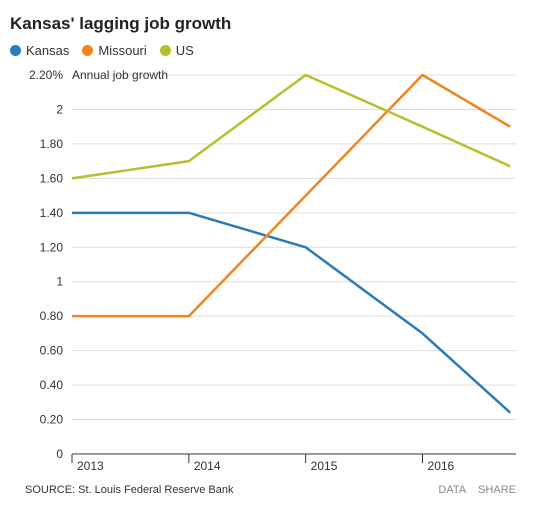  Describe the element at coordinates (59, 282) in the screenshot. I see `y-tick-label: 1` at that location.